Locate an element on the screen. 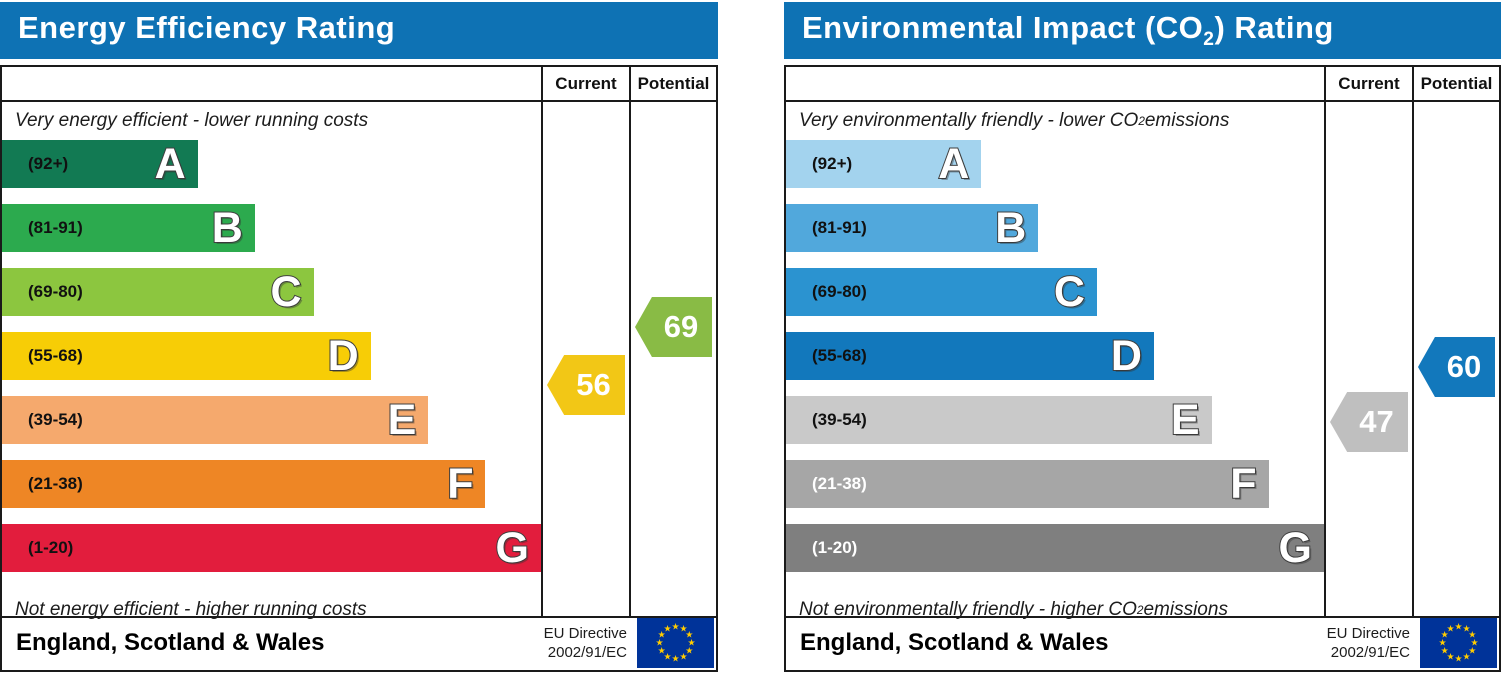  environmental-band-b: (81-91) B is located at coordinates (912, 227).